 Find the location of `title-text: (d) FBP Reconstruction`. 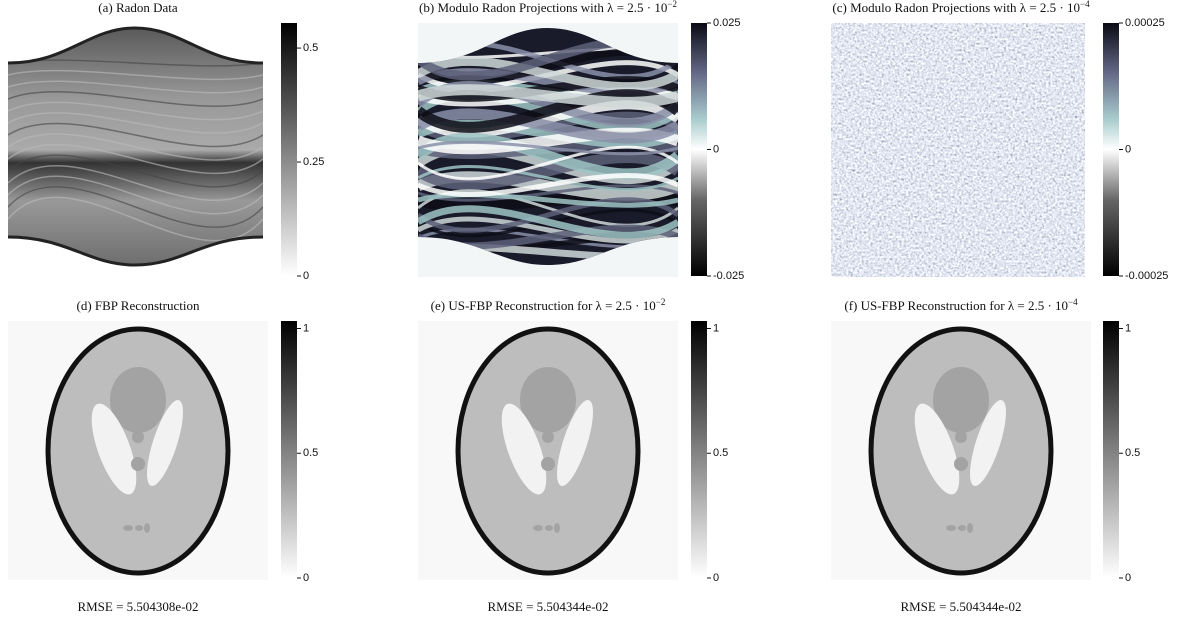

title-text: (d) FBP Reconstruction is located at coordinates (138, 305).